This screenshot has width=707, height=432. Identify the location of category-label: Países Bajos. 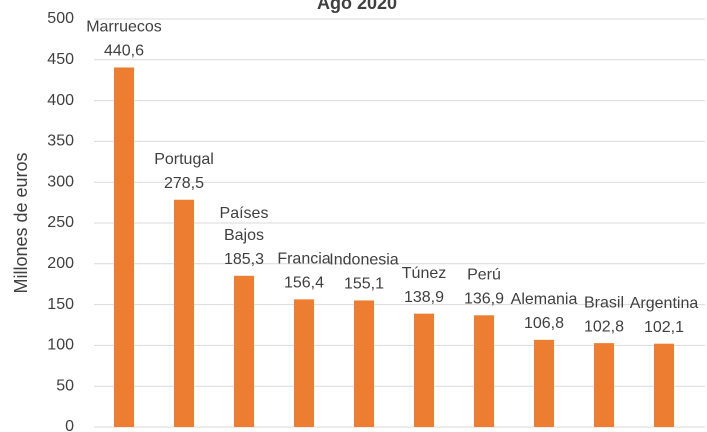
(244, 224).